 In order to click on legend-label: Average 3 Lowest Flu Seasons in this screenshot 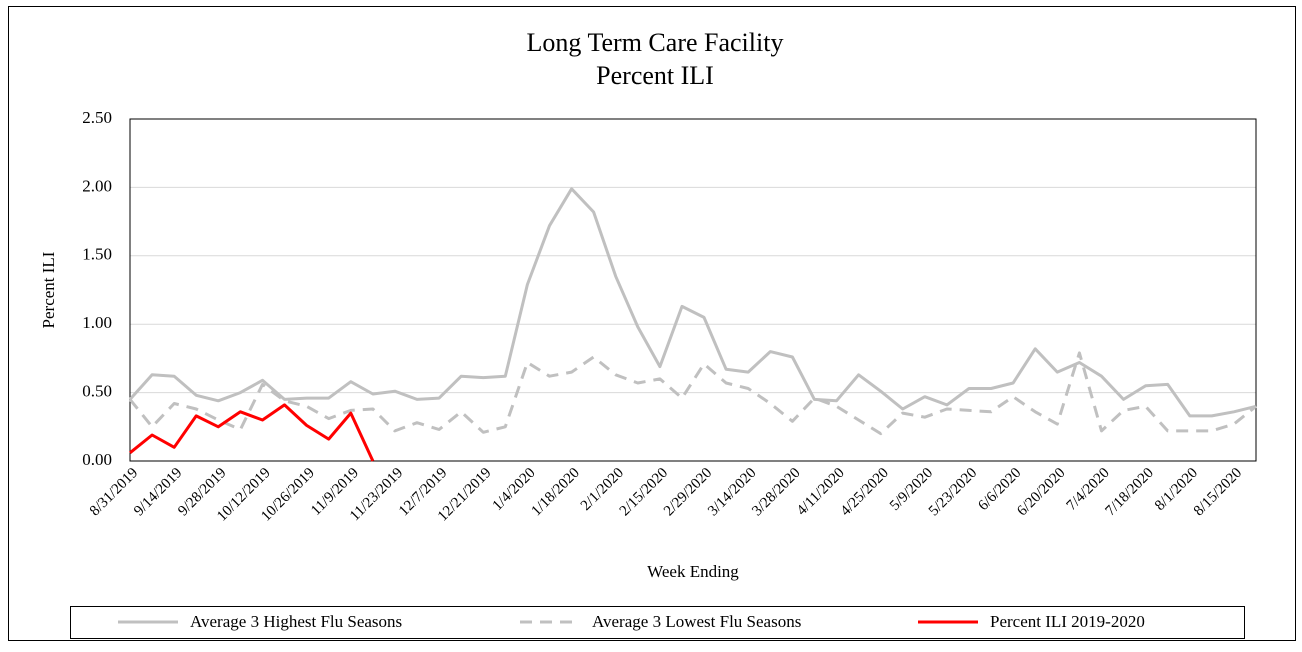, I will do `click(696, 621)`.